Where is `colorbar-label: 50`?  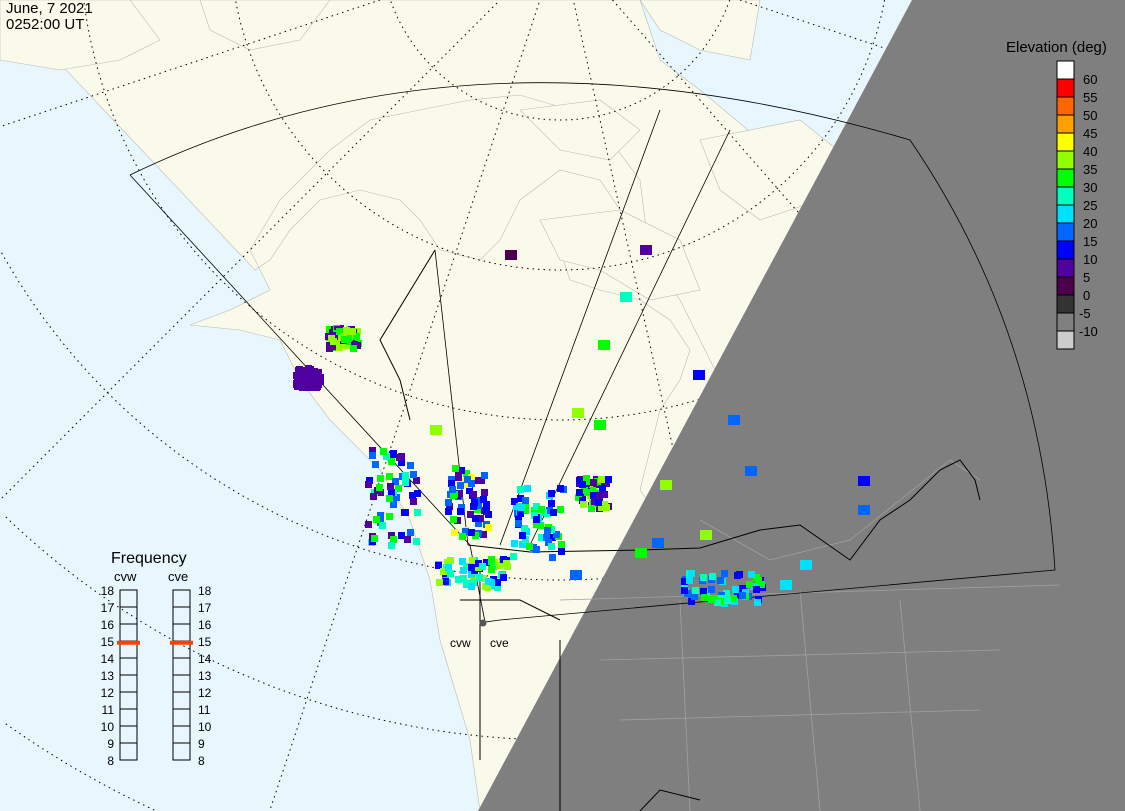
colorbar-label: 50 is located at coordinates (1090, 115).